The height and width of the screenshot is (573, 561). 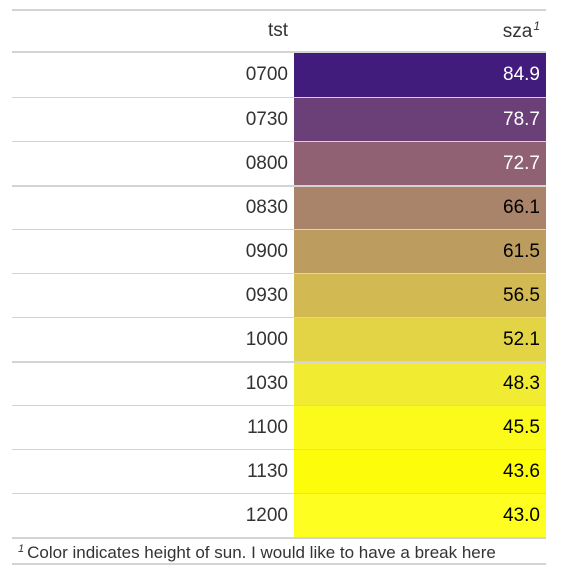 What do you see at coordinates (266, 295) in the screenshot?
I see `cell-tst: 0930` at bounding box center [266, 295].